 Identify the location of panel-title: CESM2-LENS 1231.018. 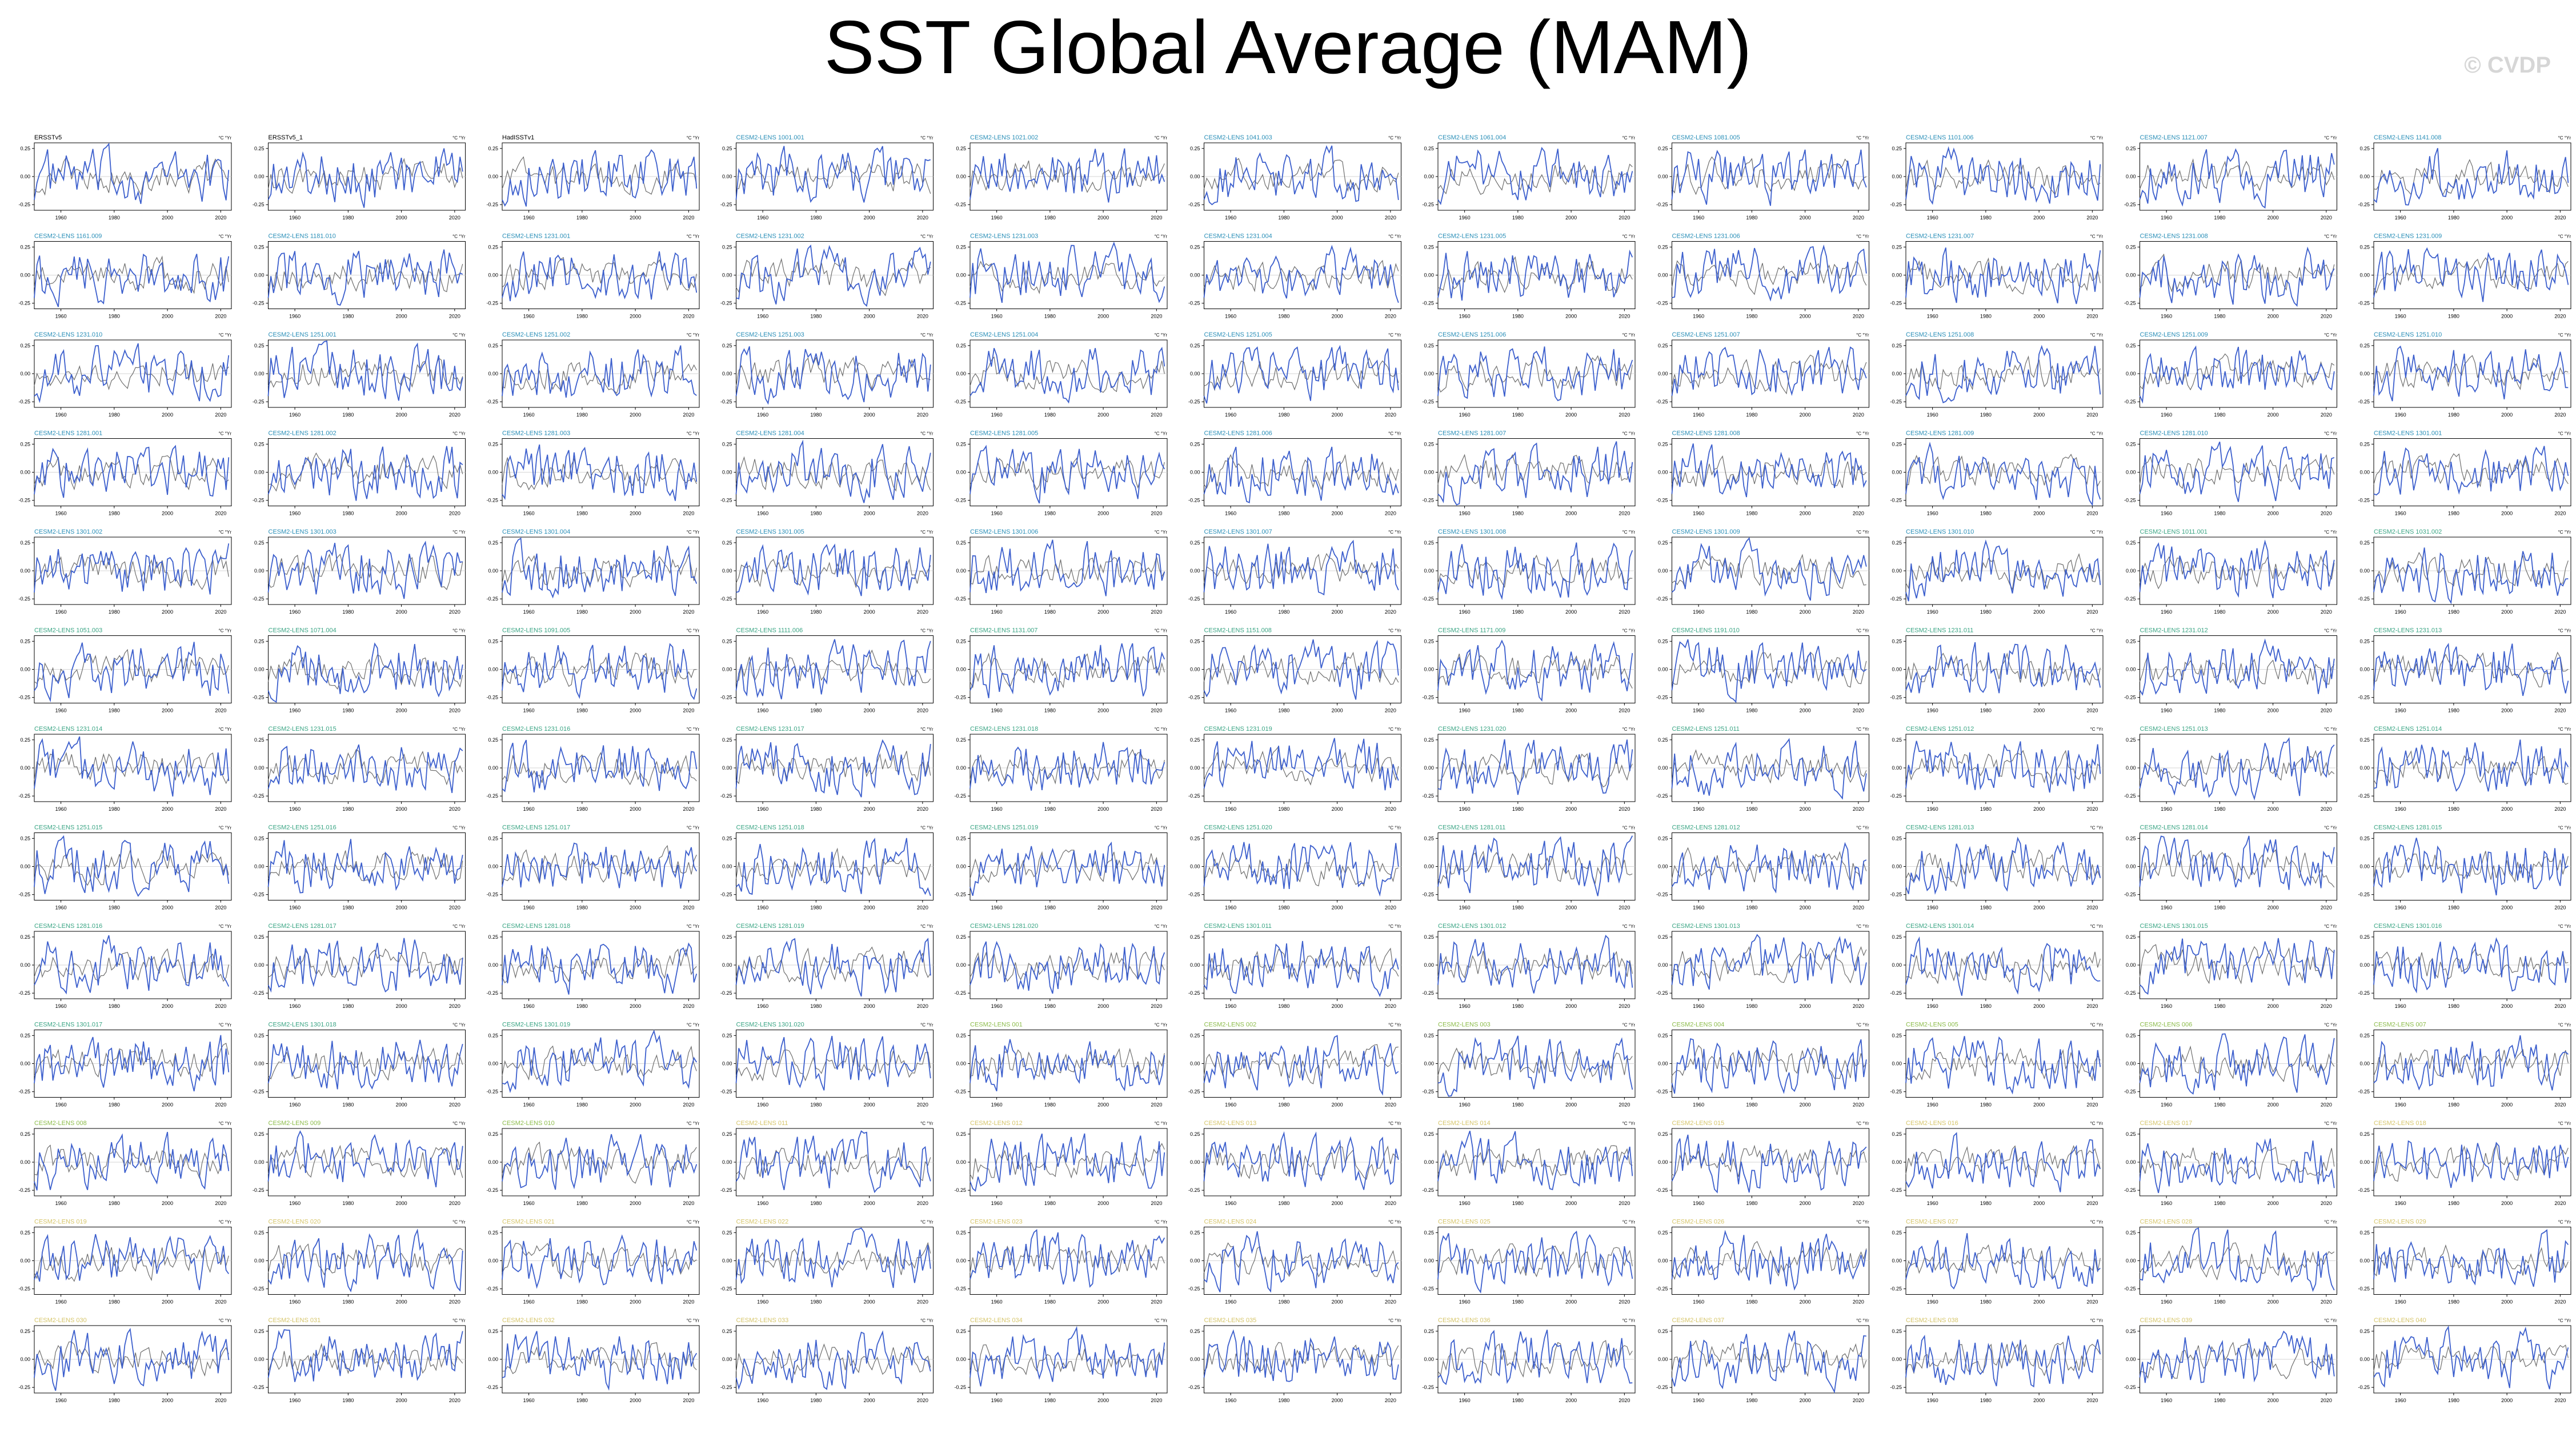
(1004, 729).